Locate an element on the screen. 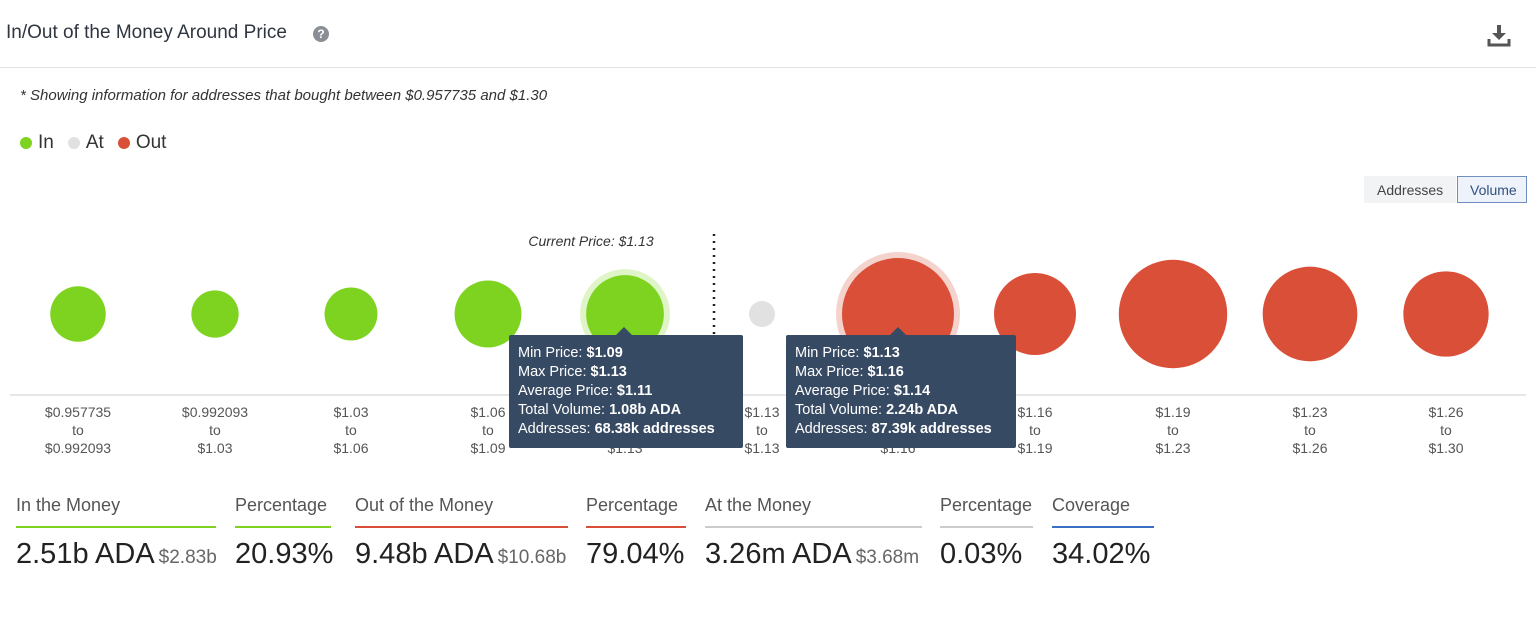 The image size is (1536, 619). stat-out-percentage: Percentage 79.04% is located at coordinates (636, 533).